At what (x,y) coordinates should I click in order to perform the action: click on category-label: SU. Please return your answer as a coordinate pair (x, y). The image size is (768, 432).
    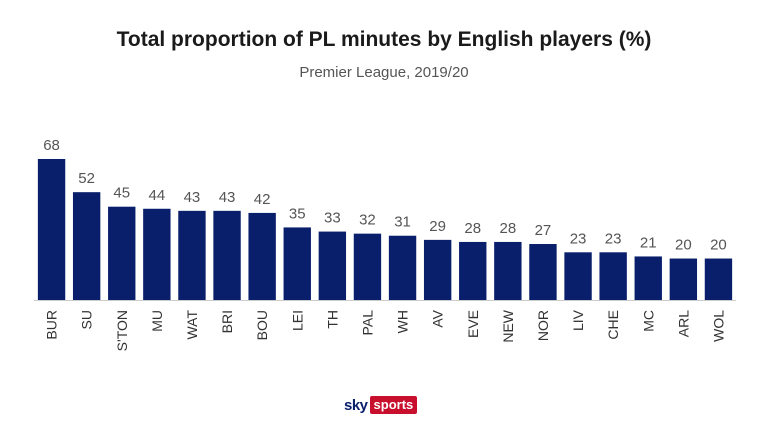
    Looking at the image, I should click on (87, 319).